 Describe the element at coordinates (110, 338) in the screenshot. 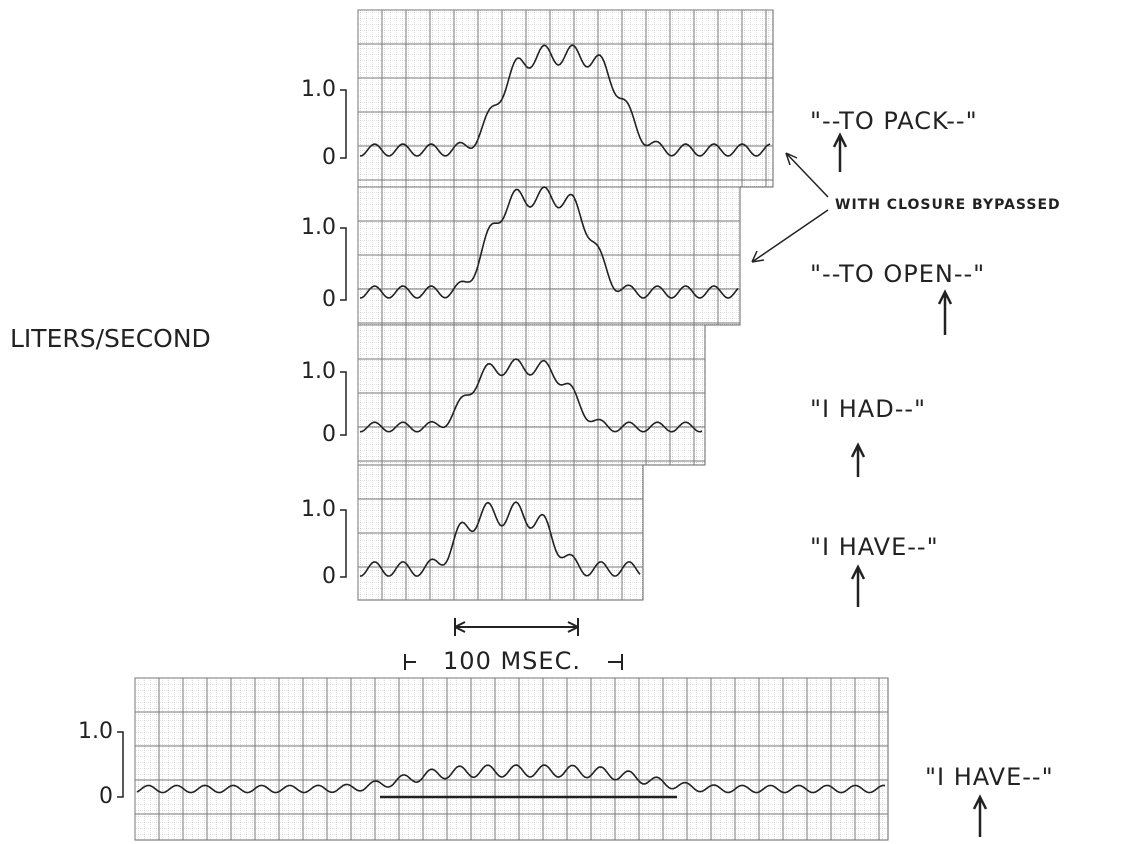

I see `y-axis-label: LITERS/SECOND` at that location.